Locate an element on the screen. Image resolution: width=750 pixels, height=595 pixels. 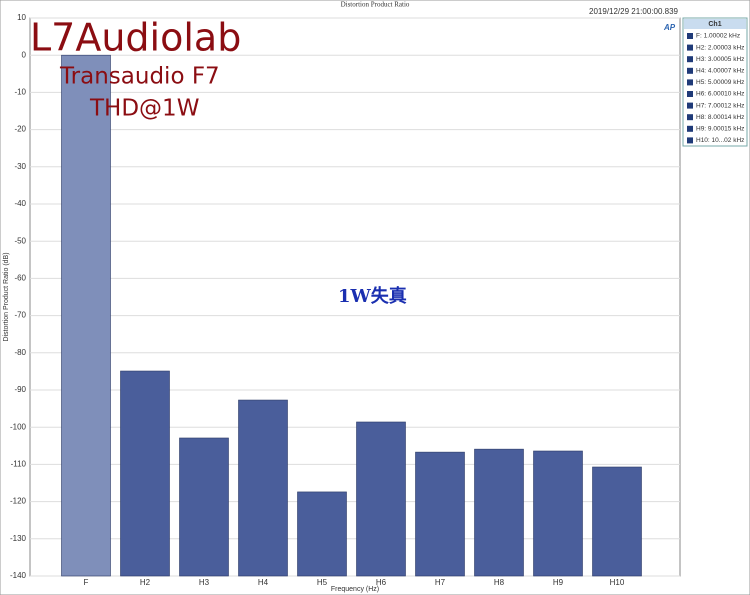
legend is located at coordinates (715, 82).